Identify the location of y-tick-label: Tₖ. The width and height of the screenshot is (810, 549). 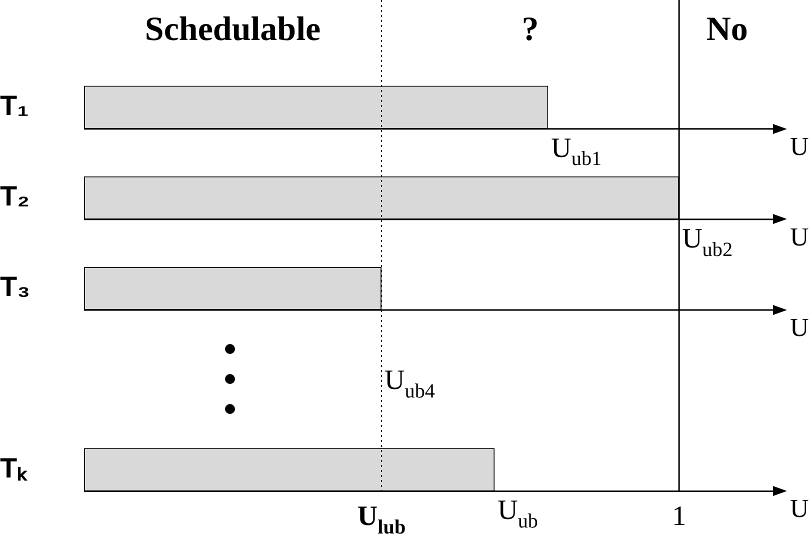
(14, 468).